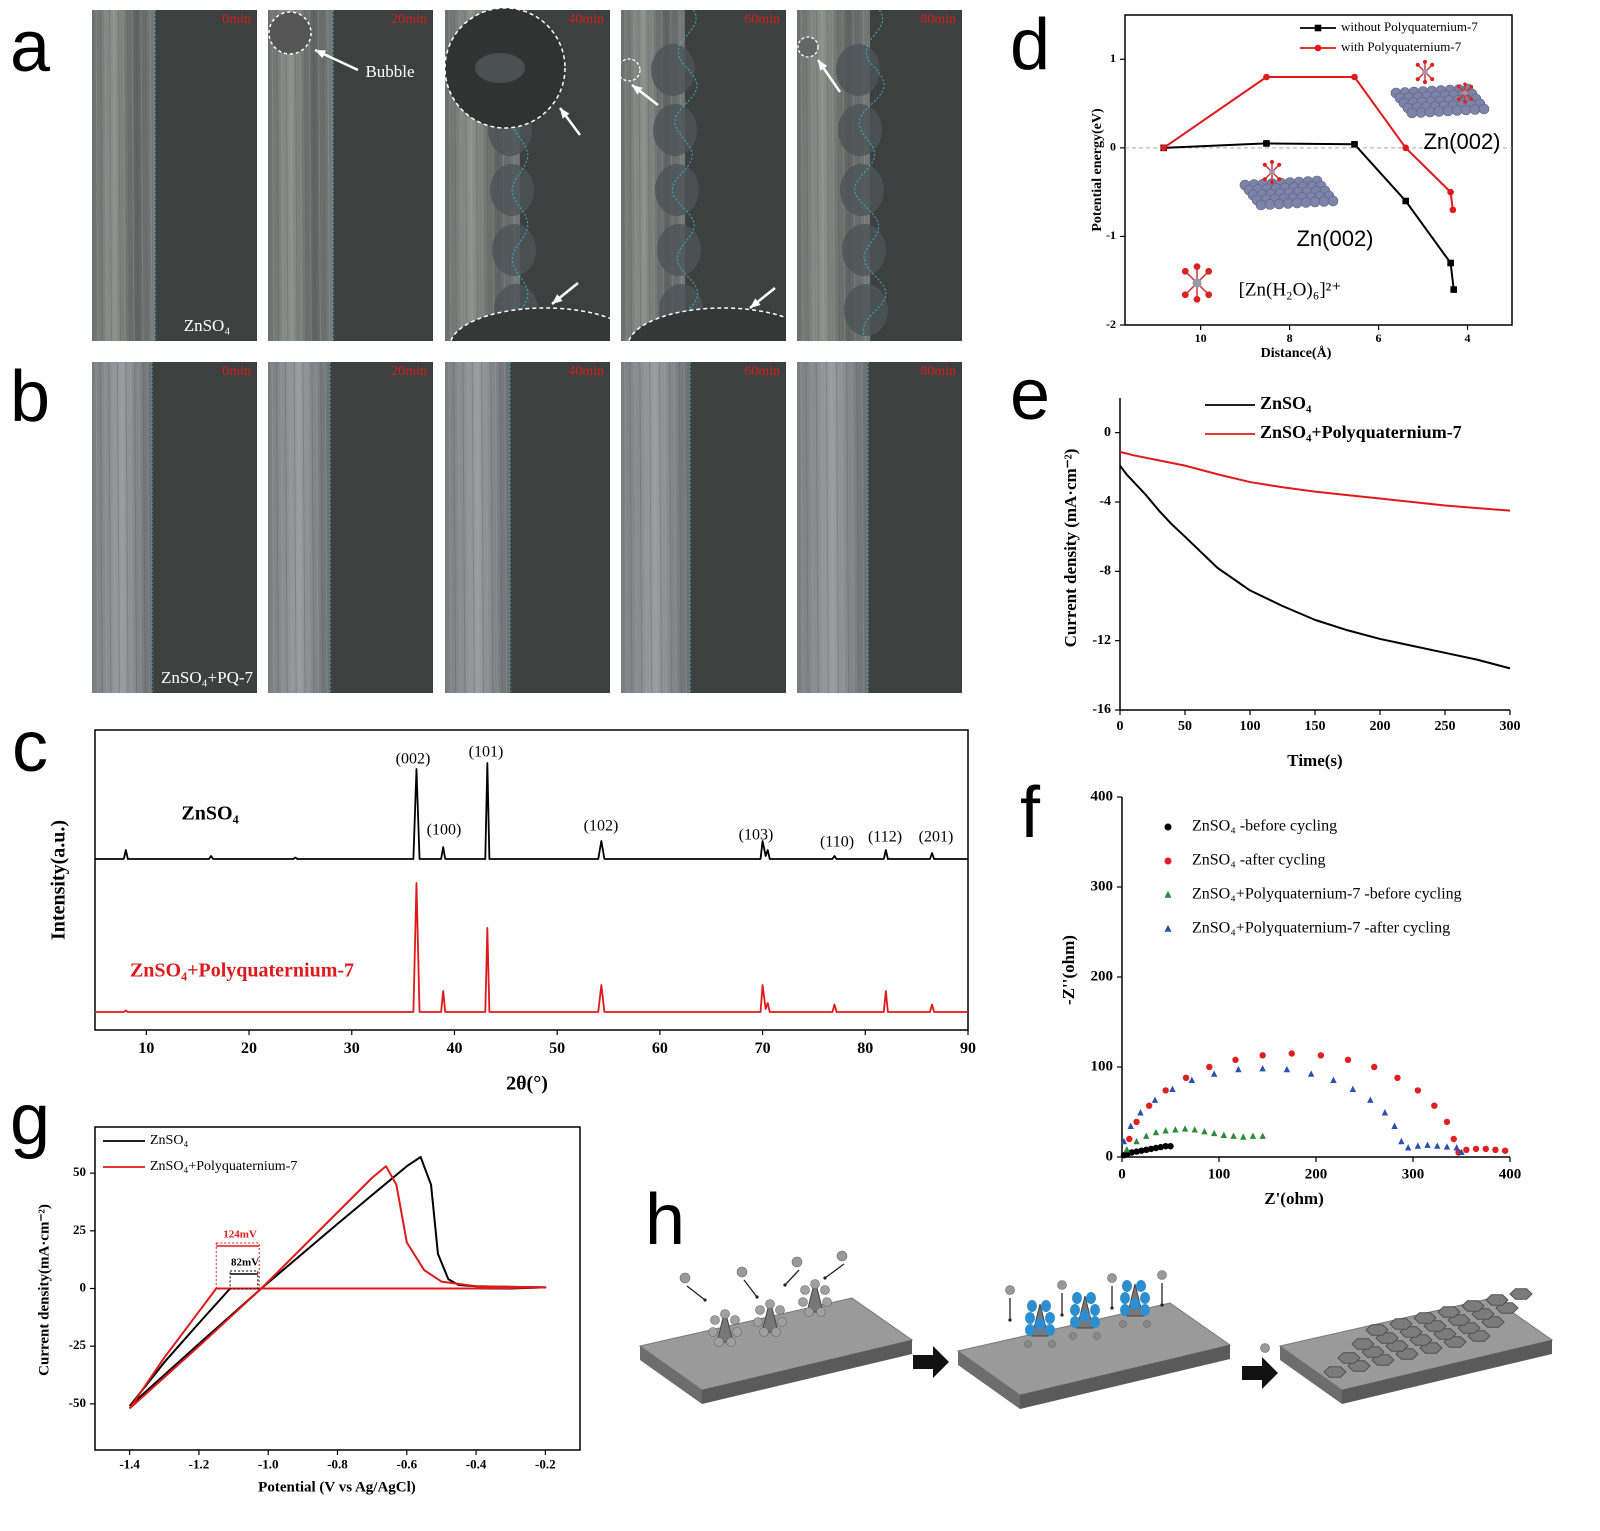 Image resolution: width=1600 pixels, height=1531 pixels. Describe the element at coordinates (337, 1487) in the screenshot. I see `x-axis-title: Potential (V vs Ag/AgCl)` at that location.